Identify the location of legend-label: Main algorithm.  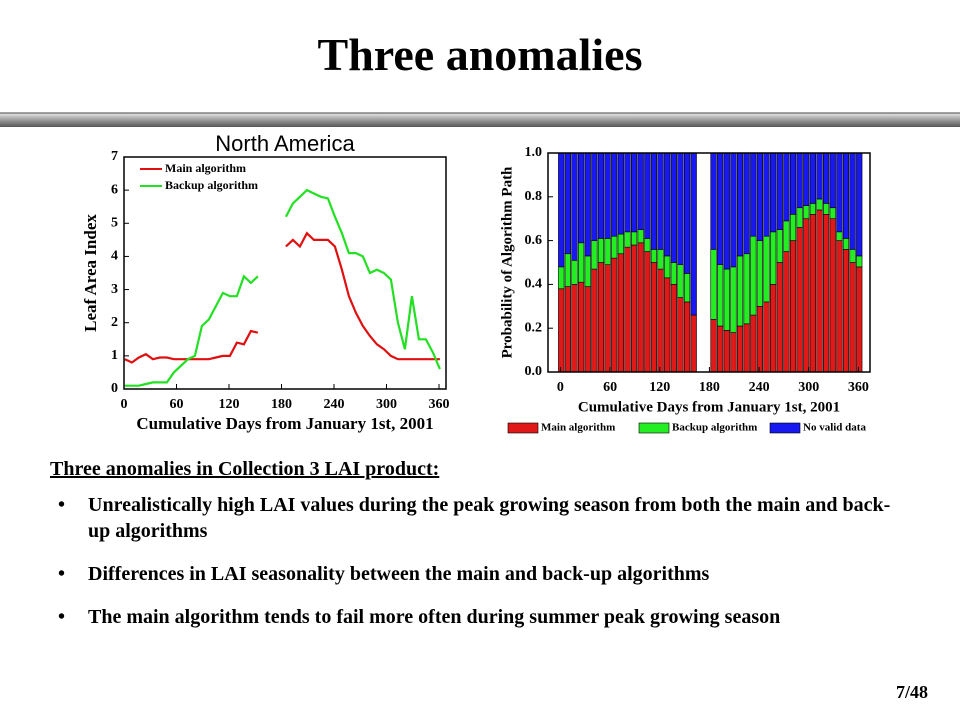
(205, 168).